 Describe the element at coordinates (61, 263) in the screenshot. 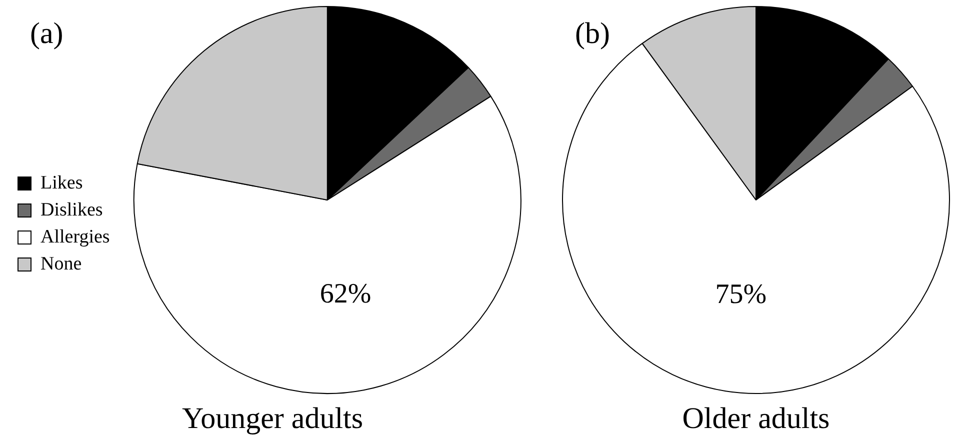

I see `legend-label: None` at that location.